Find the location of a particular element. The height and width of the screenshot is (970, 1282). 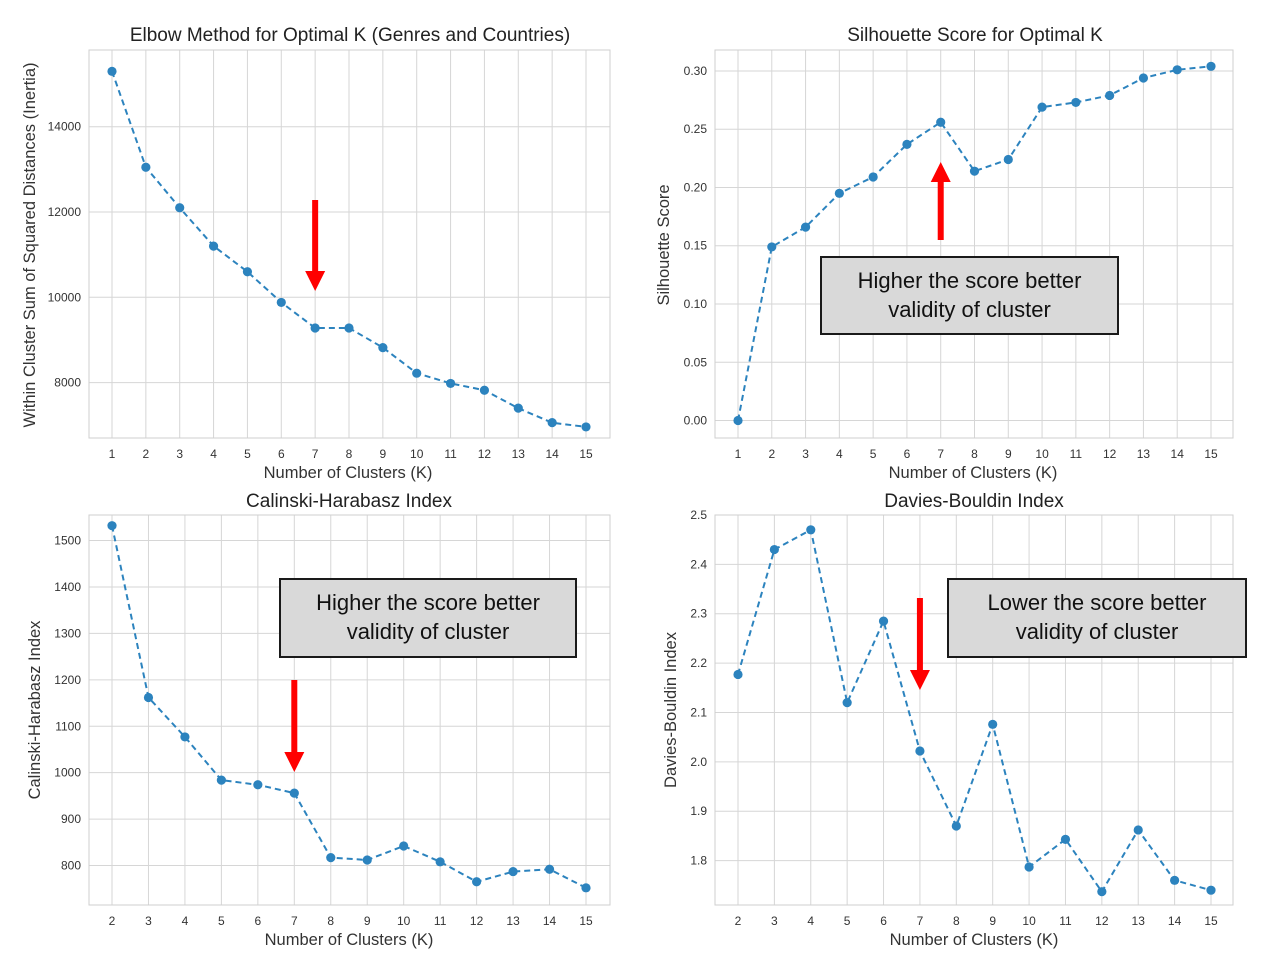

y-tick-label: 0.15 is located at coordinates (696, 246).